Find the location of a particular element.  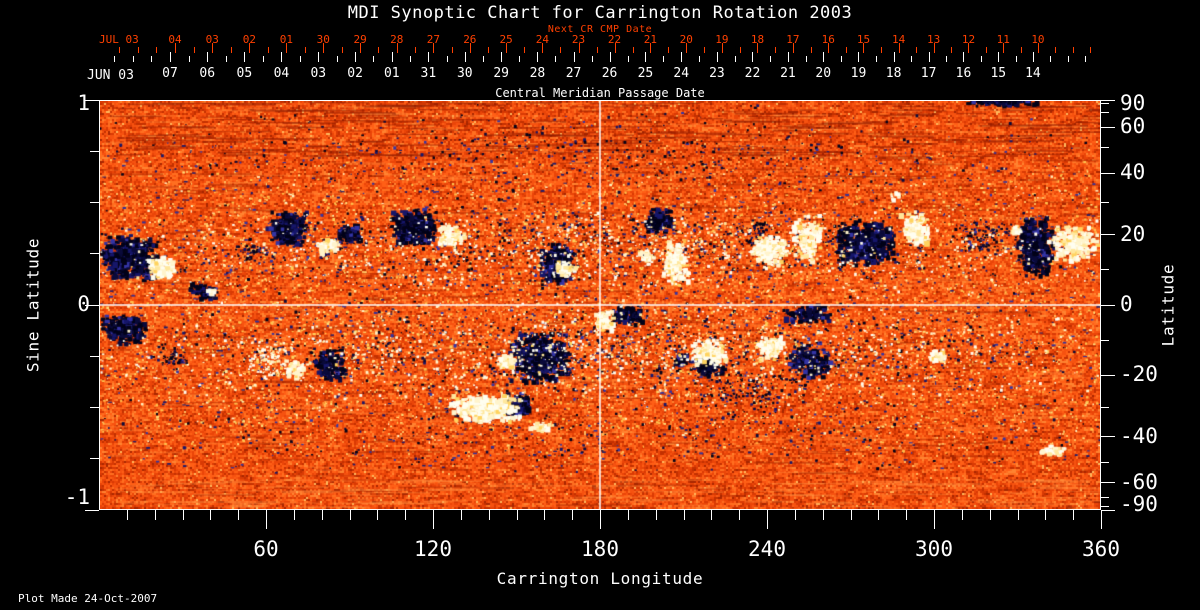

bottom-tick-label: 120 is located at coordinates (433, 549).